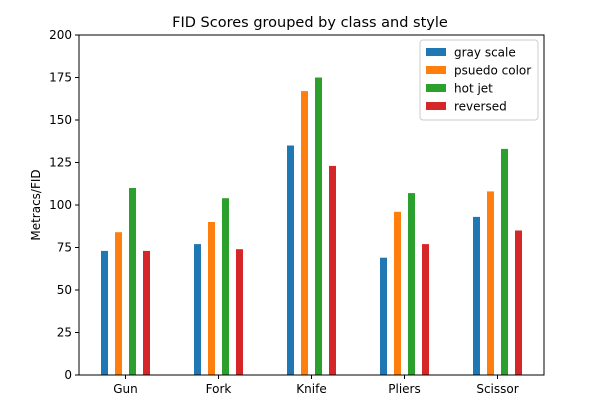 The height and width of the screenshot is (414, 603). Describe the element at coordinates (104, 312) in the screenshot. I see `bar-gray-scale-gun` at that location.